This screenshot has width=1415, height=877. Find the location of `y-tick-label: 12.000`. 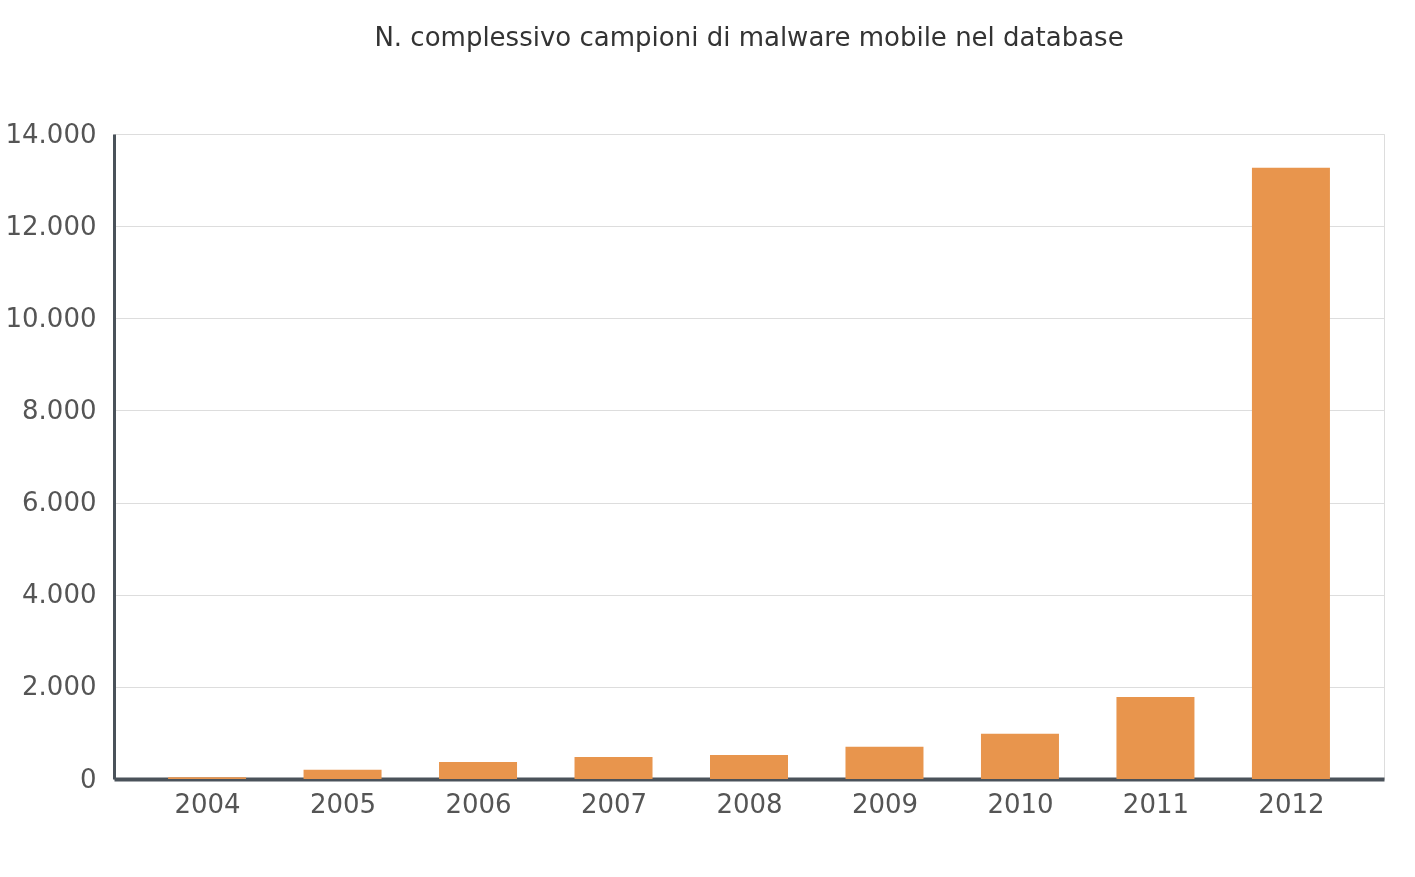

y-tick-label: 12.000 is located at coordinates (51, 225).